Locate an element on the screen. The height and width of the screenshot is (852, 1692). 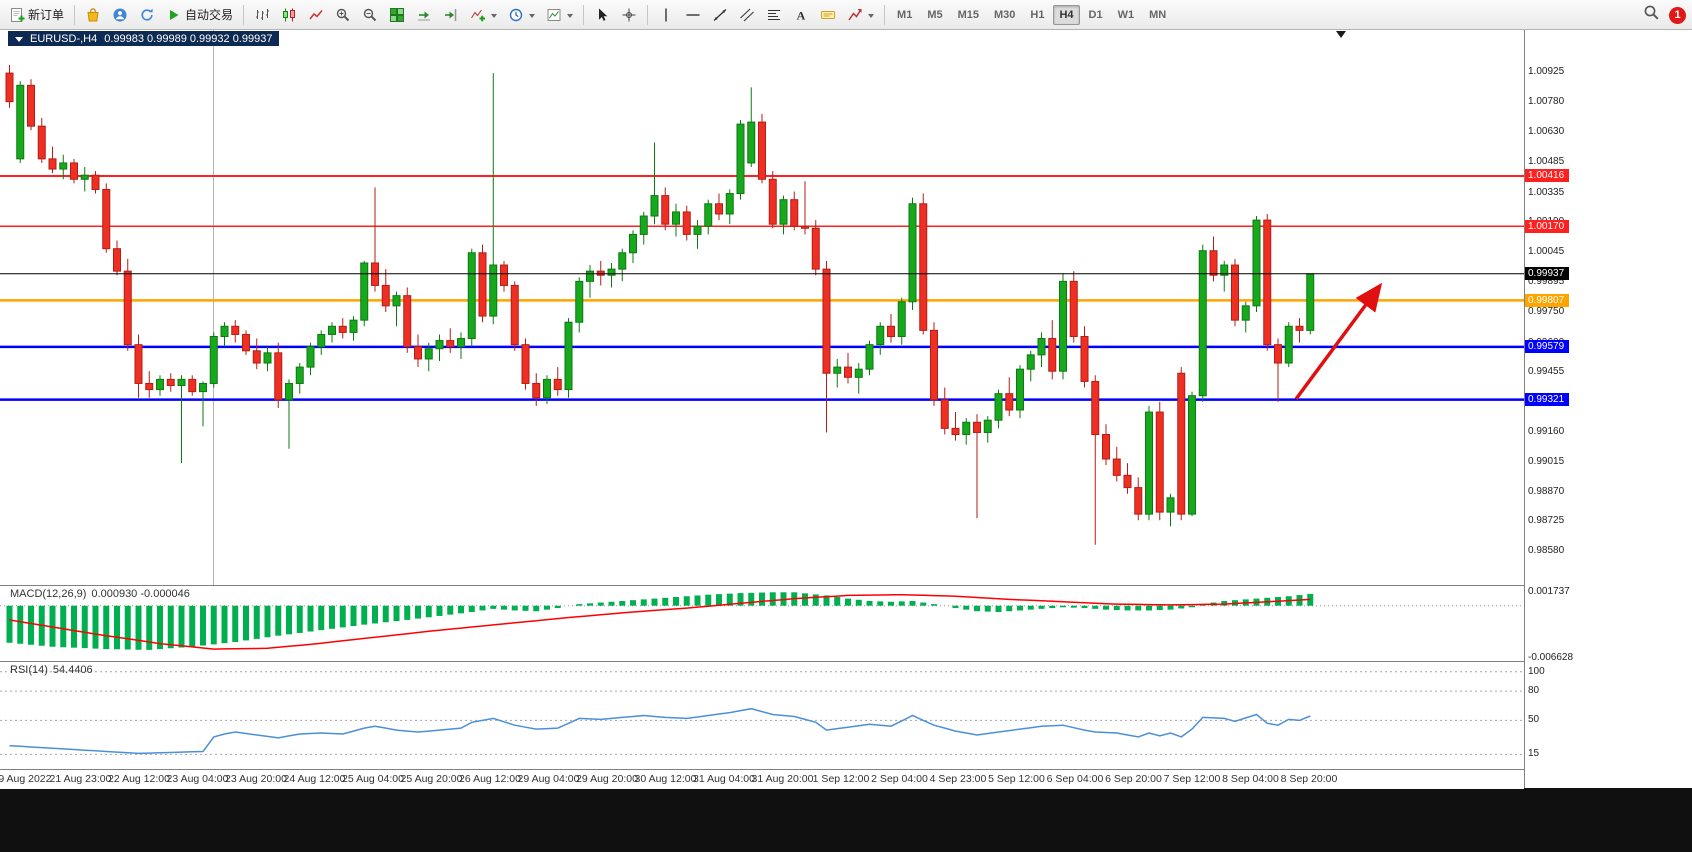
text-button: A is located at coordinates (801, 15).